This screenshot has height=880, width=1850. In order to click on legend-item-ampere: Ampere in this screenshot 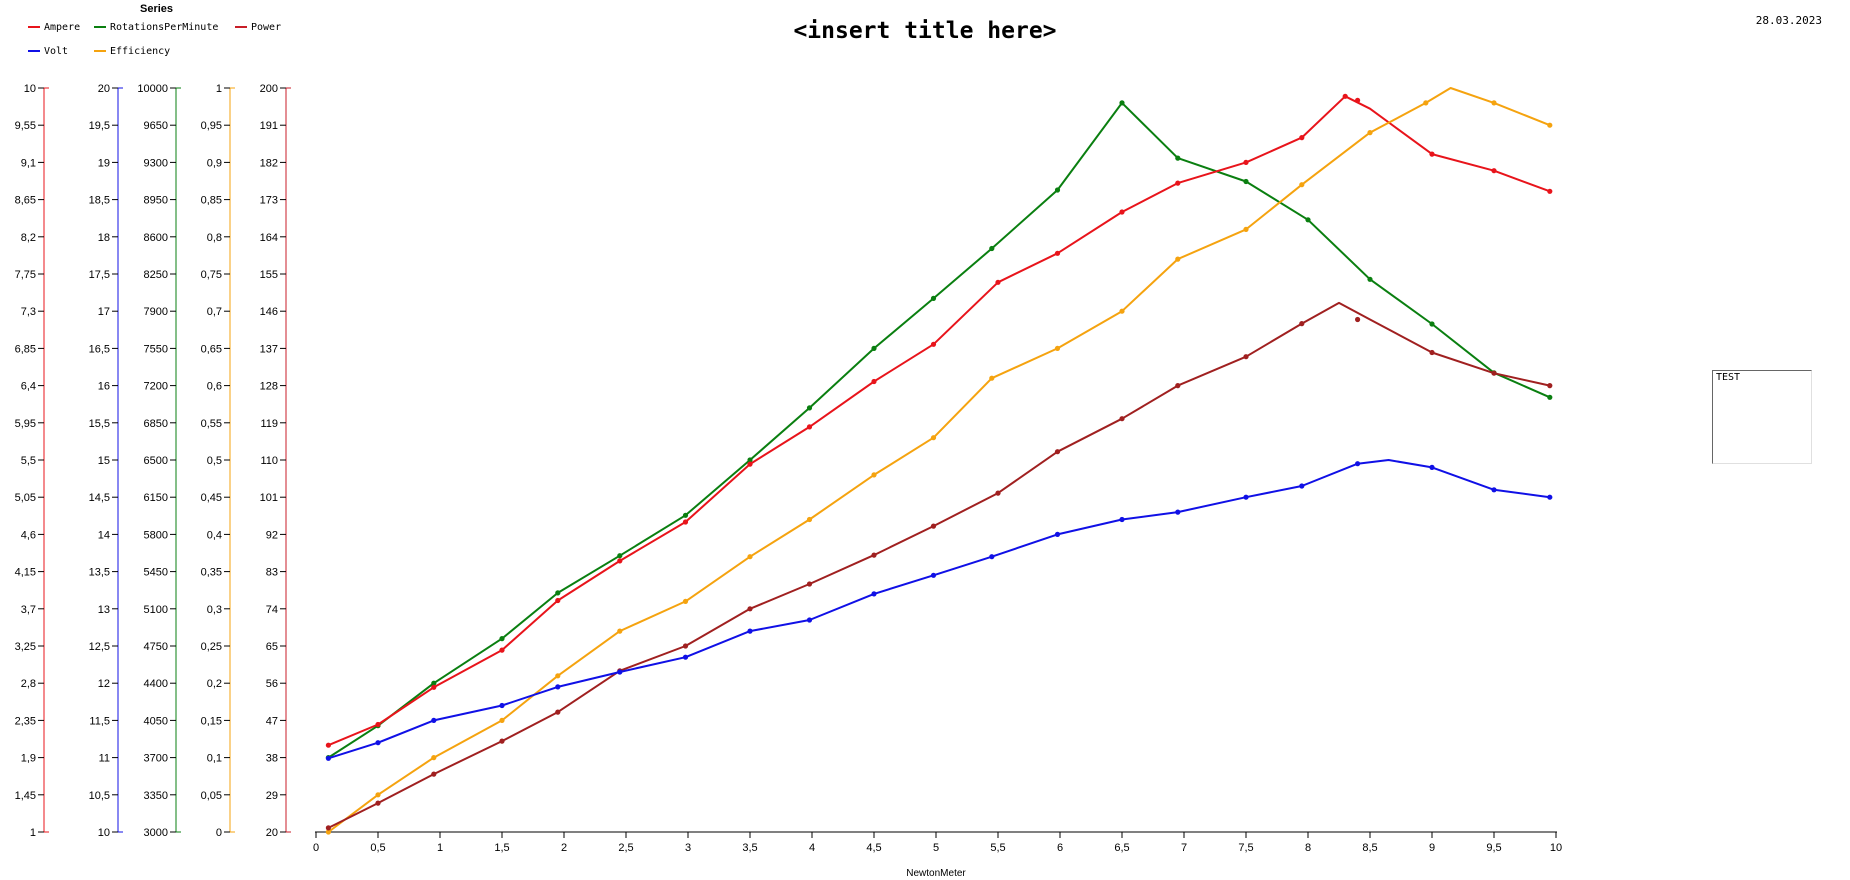, I will do `click(54, 28)`.